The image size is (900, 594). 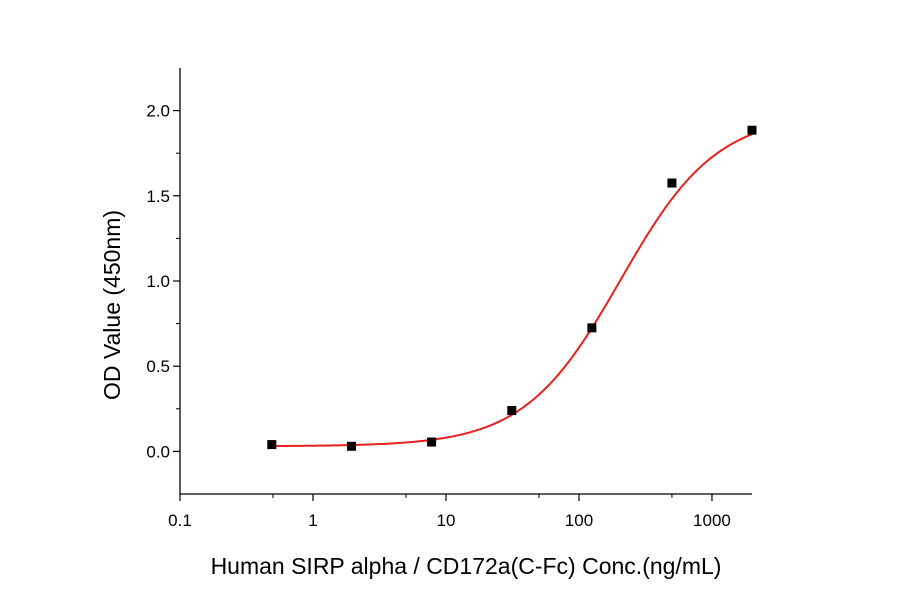 I want to click on y-axis-label: OD Value (450nm), so click(x=112, y=305).